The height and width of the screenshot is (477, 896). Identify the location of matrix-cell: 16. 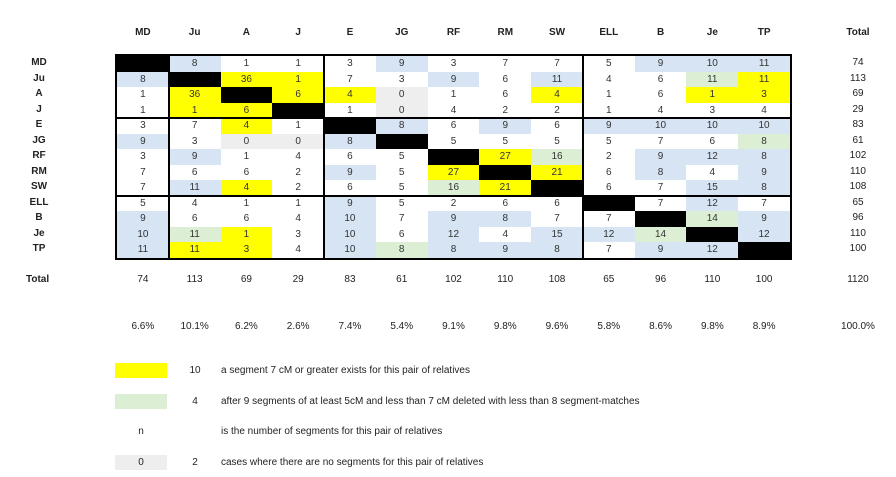
(557, 157).